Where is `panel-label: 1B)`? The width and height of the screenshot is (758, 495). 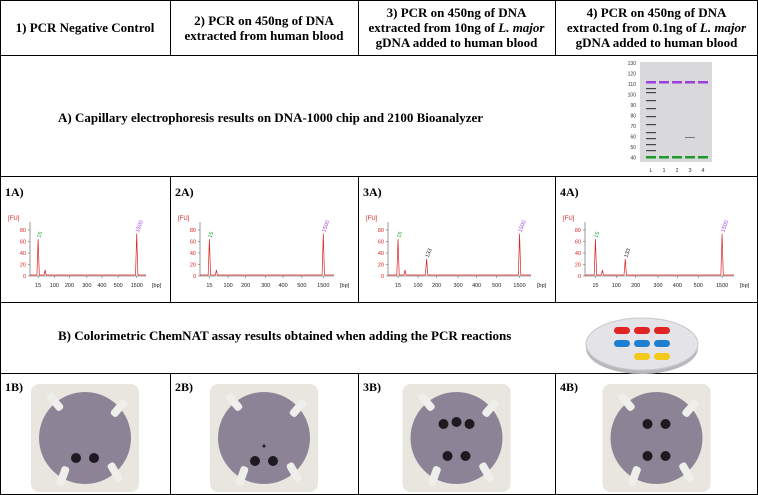 panel-label: 1B) is located at coordinates (14, 387).